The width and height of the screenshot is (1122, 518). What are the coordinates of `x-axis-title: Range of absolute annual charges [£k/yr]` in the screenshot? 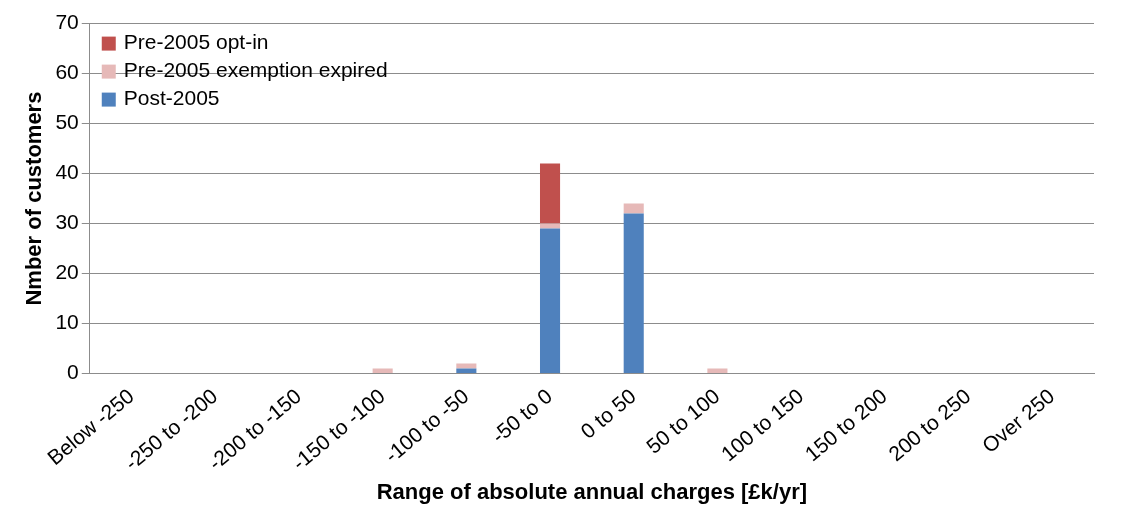 It's located at (592, 491).